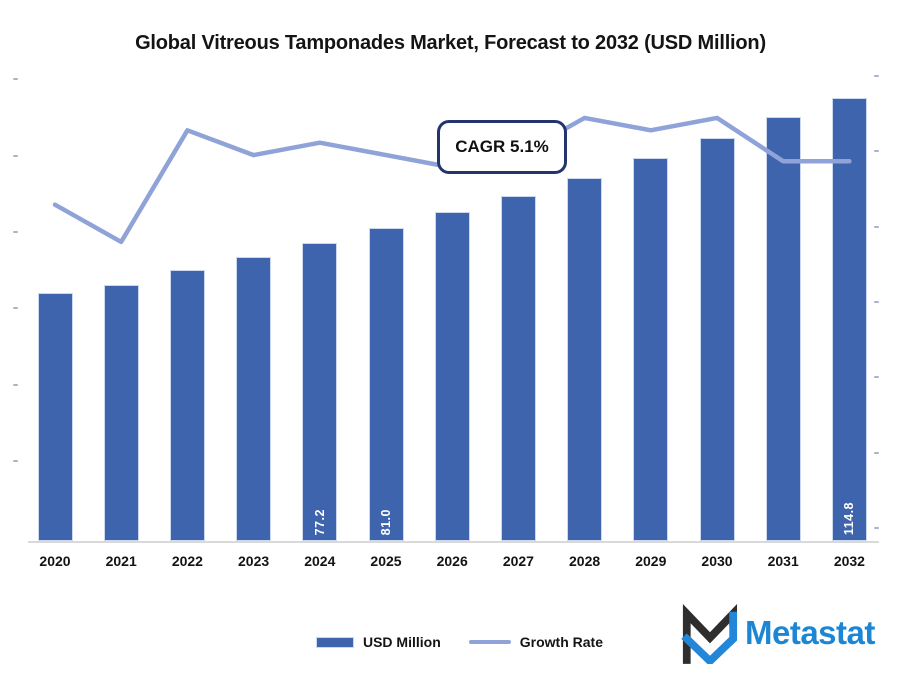 The image size is (901, 682). Describe the element at coordinates (810, 632) in the screenshot. I see `brand-name: Metastat` at that location.